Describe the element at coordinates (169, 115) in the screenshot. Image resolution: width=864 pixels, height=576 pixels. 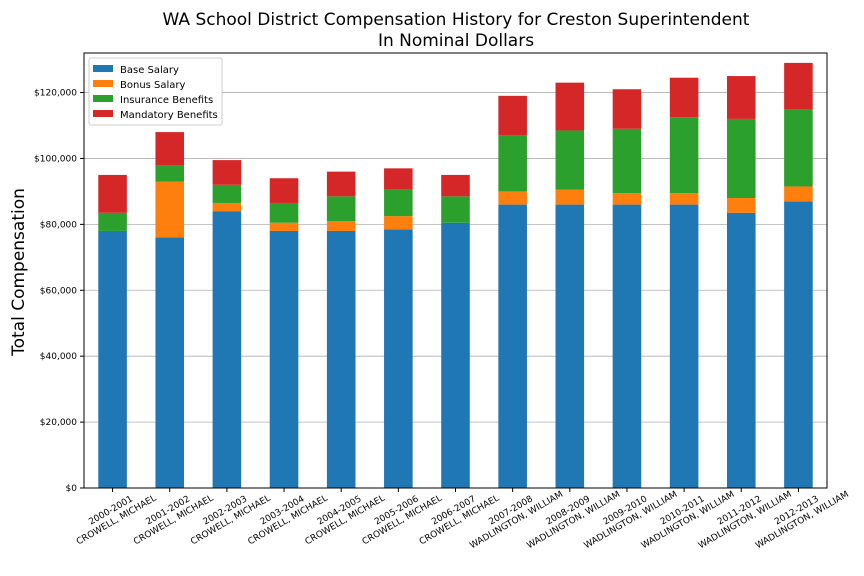
I see `legend-label: Mandatory Benefits` at that location.